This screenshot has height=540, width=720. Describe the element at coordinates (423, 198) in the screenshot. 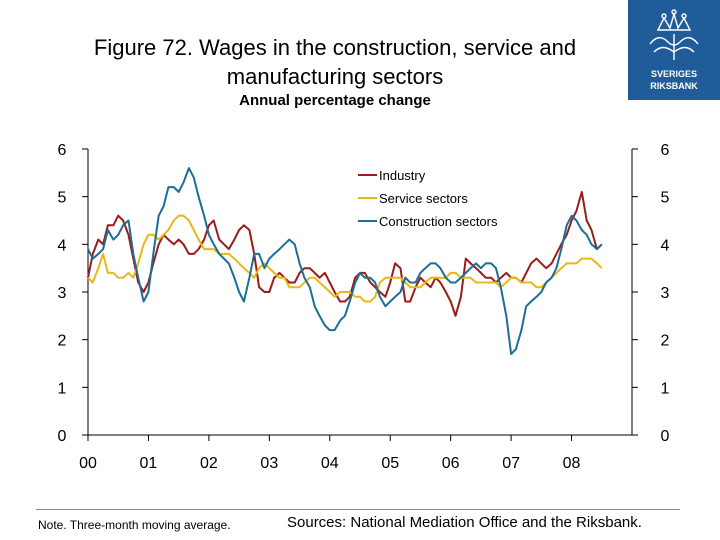

I see `legend-label: Service sectors` at that location.